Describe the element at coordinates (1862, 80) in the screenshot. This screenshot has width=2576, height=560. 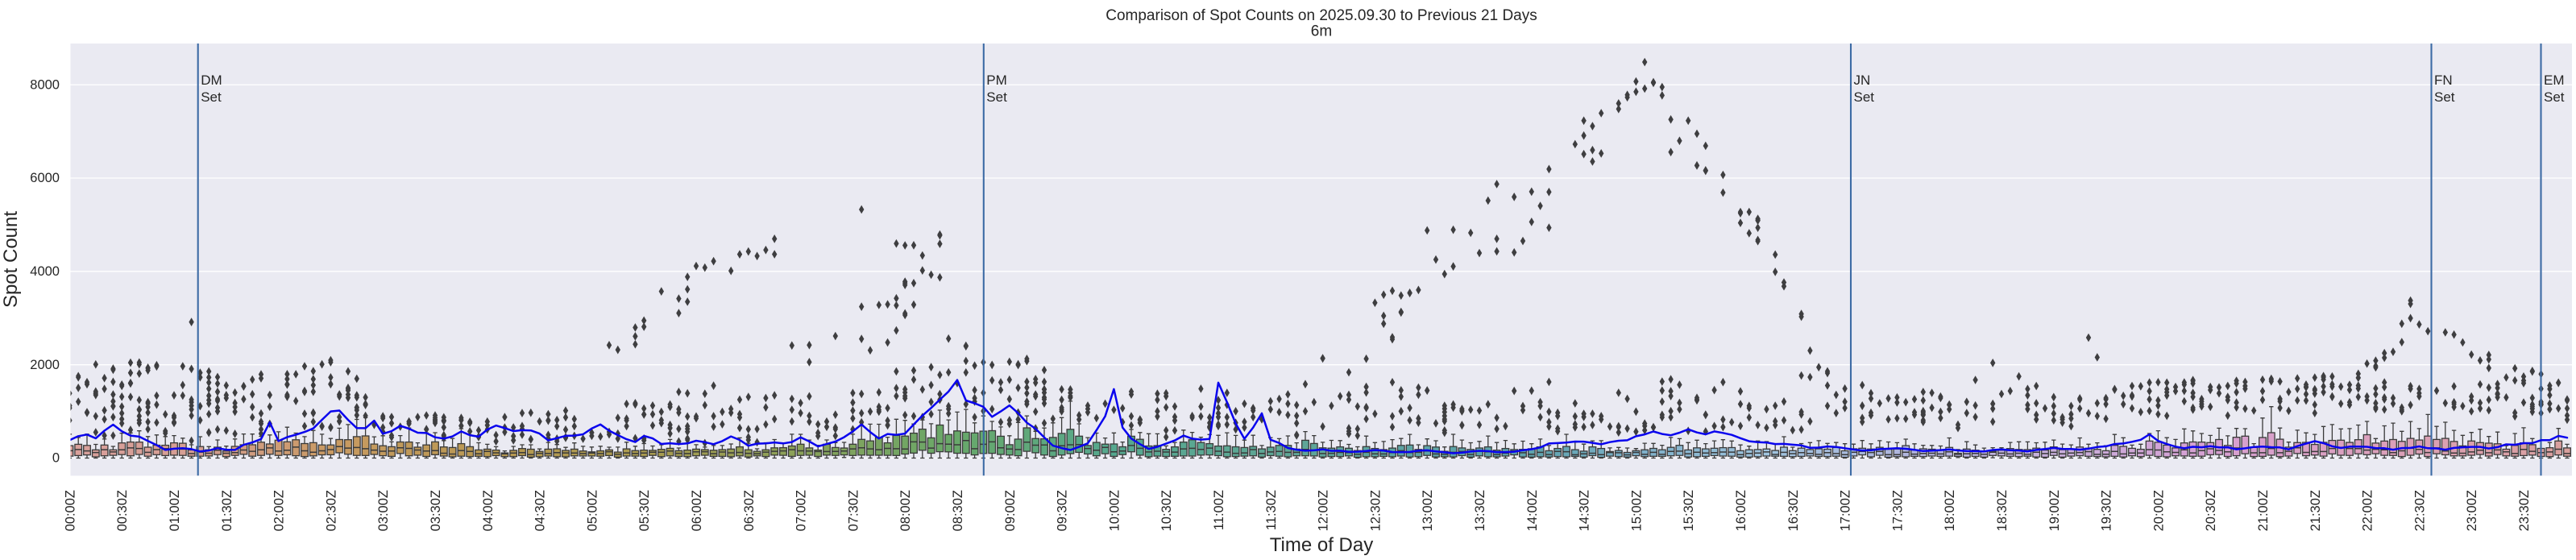
I see `svg-text: JN` at that location.